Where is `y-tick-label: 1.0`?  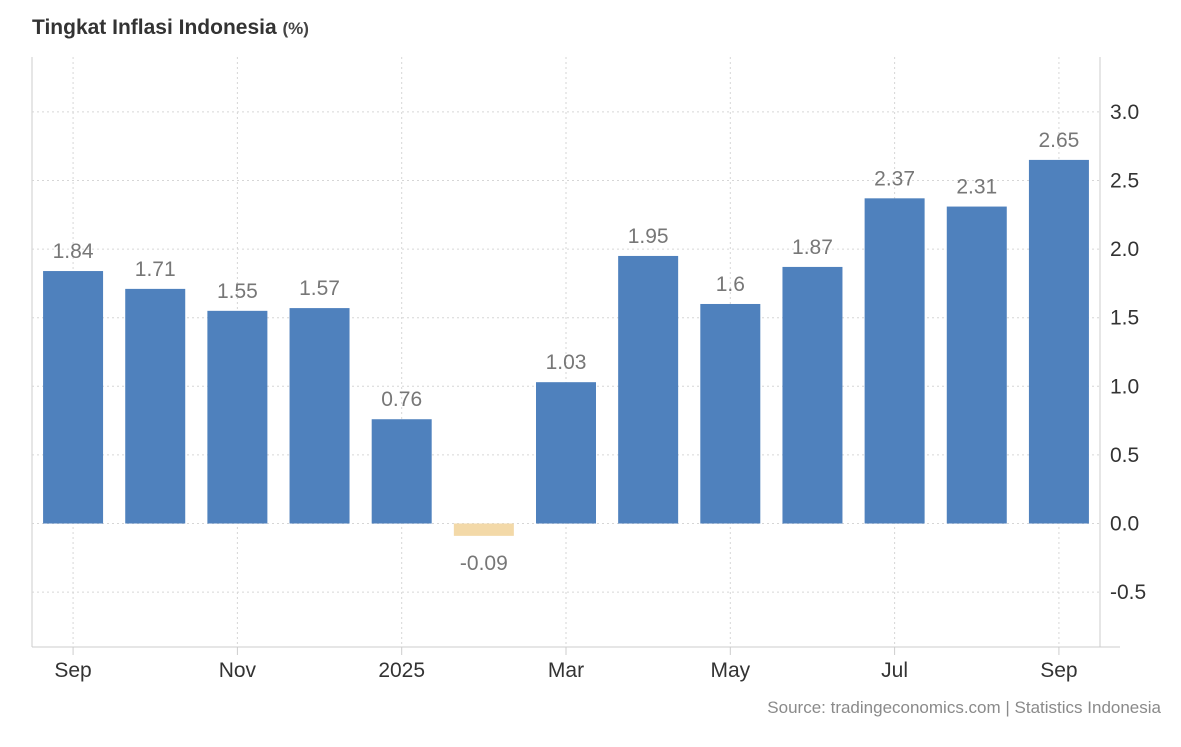
y-tick-label: 1.0 is located at coordinates (1124, 386).